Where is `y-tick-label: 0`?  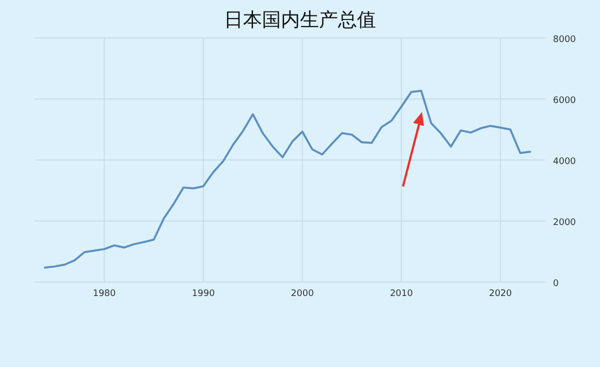 y-tick-label: 0 is located at coordinates (556, 284).